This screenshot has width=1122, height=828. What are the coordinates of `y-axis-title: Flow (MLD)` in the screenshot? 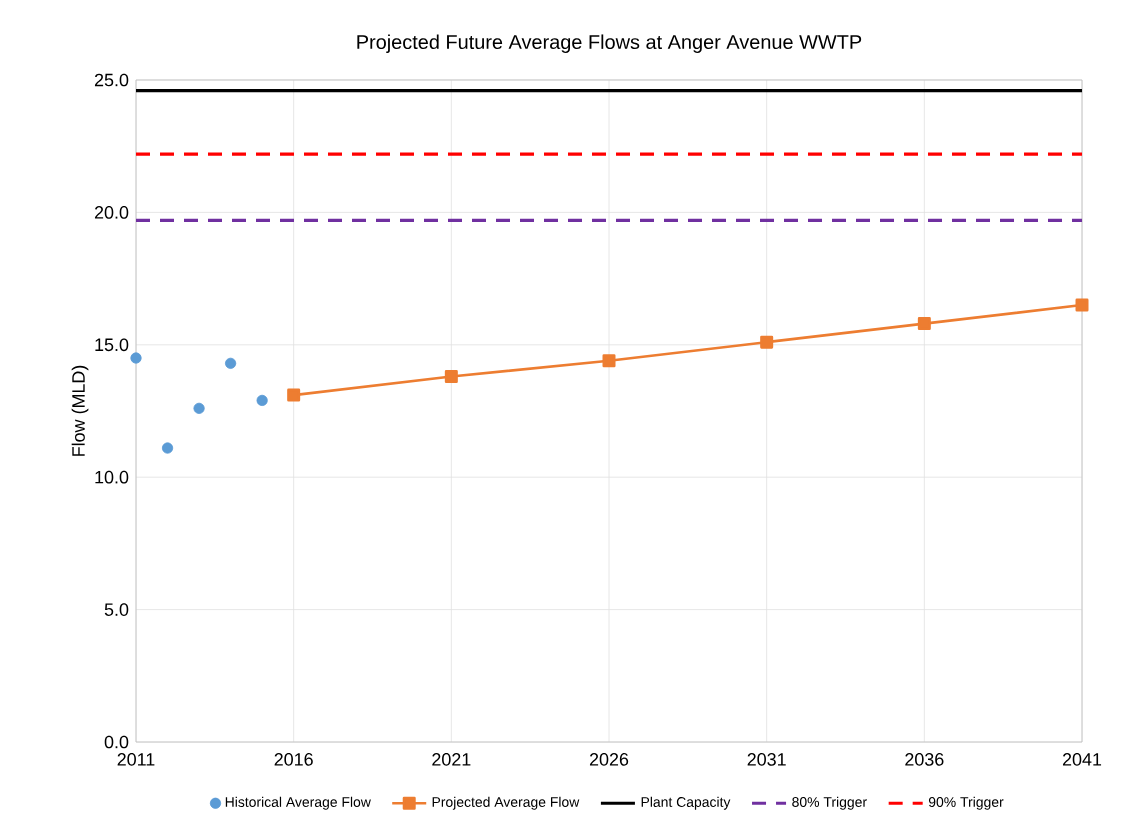 It's located at (80, 410).